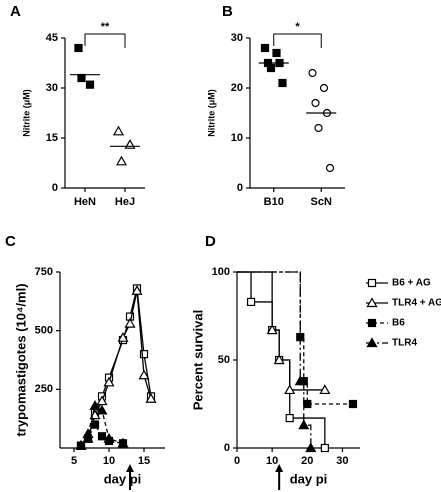 This screenshot has height=492, width=441. I want to click on panel-label: A, so click(15, 11).